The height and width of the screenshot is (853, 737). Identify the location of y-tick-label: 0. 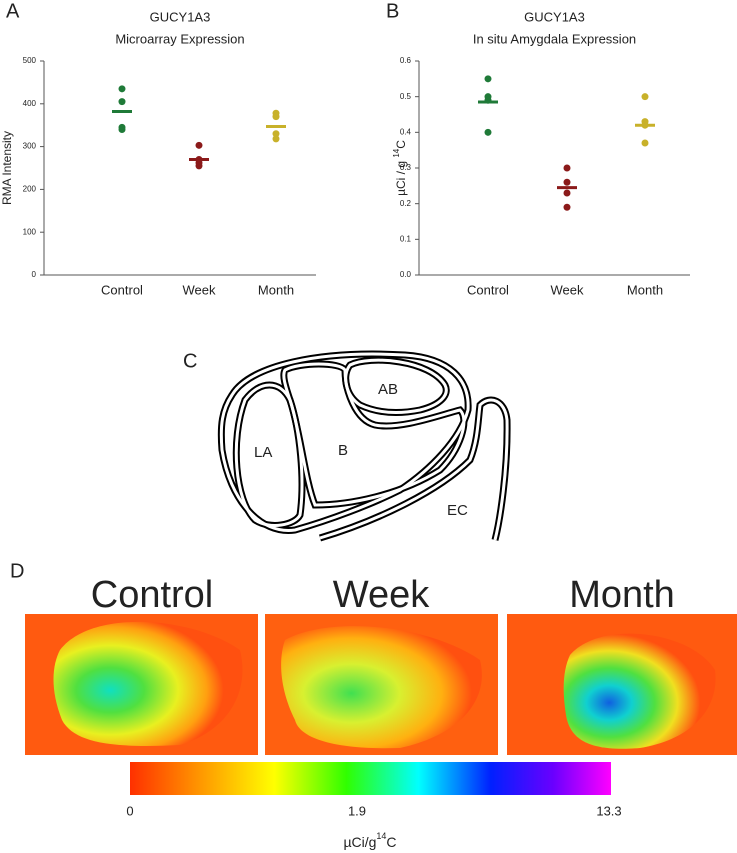
(34, 274).